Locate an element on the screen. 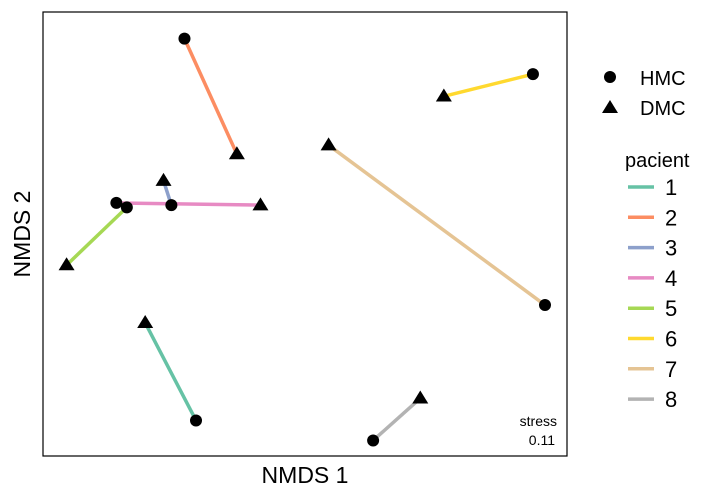 The width and height of the screenshot is (705, 486). color-legend-label-4: 4 is located at coordinates (671, 278).